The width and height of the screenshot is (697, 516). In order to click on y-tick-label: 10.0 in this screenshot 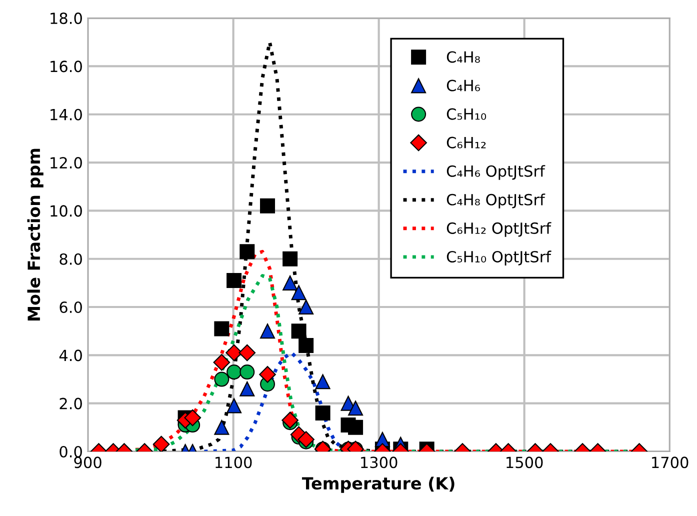, I will do `click(66, 211)`.